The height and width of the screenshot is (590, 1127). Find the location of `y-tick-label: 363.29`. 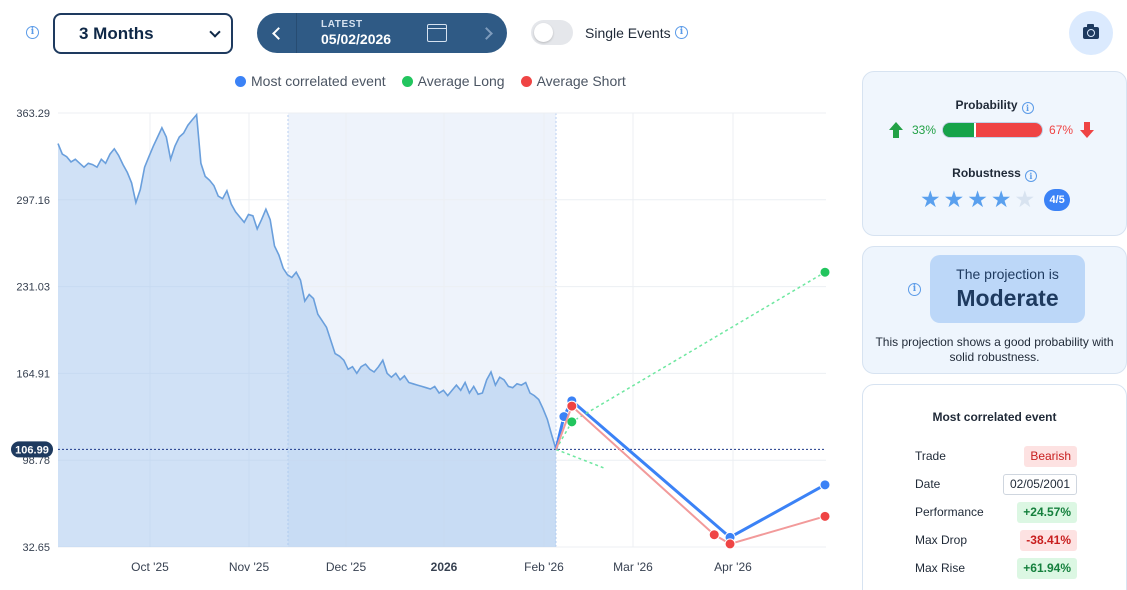

y-tick-label: 363.29 is located at coordinates (33, 114).